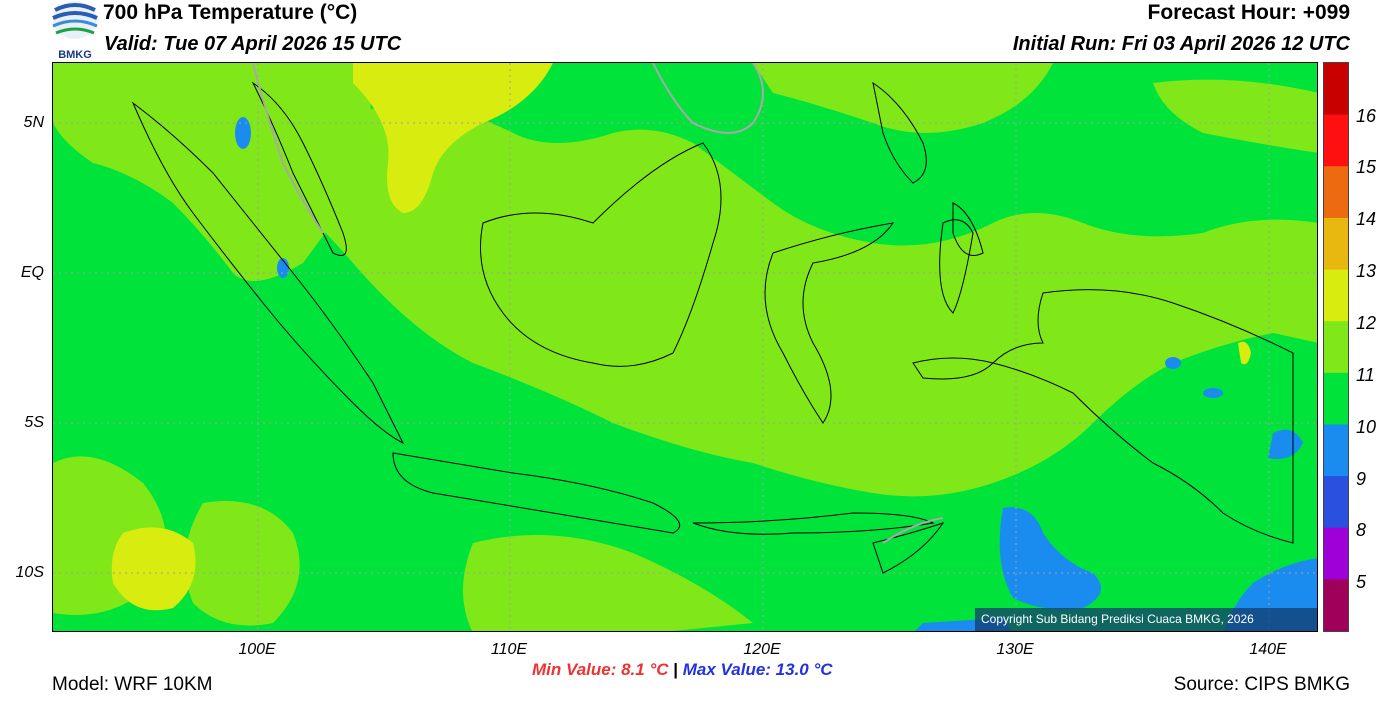 Image resolution: width=1400 pixels, height=709 pixels. I want to click on lat-label-5n: 5N, so click(33, 122).